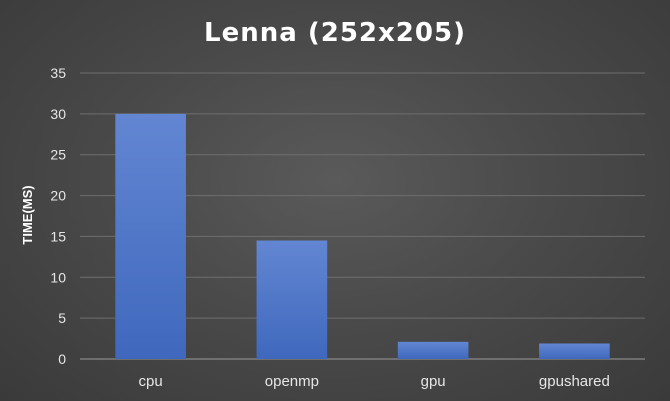  What do you see at coordinates (58, 114) in the screenshot?
I see `y-tick-label: 30` at bounding box center [58, 114].